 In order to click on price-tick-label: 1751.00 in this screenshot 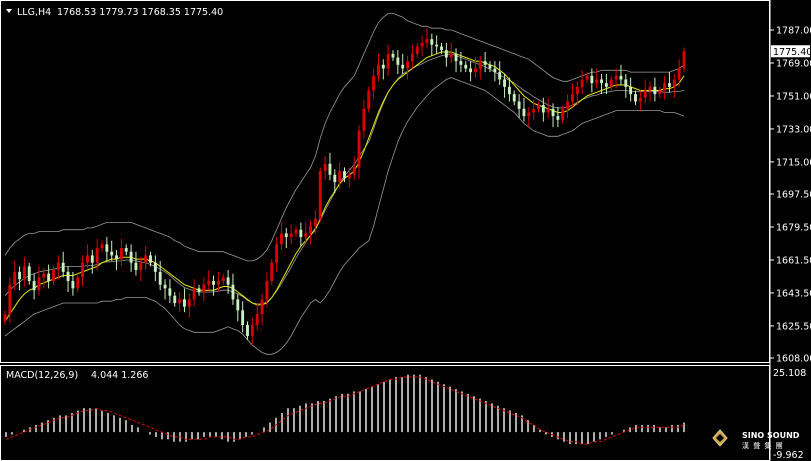, I will do `click(793, 96)`.